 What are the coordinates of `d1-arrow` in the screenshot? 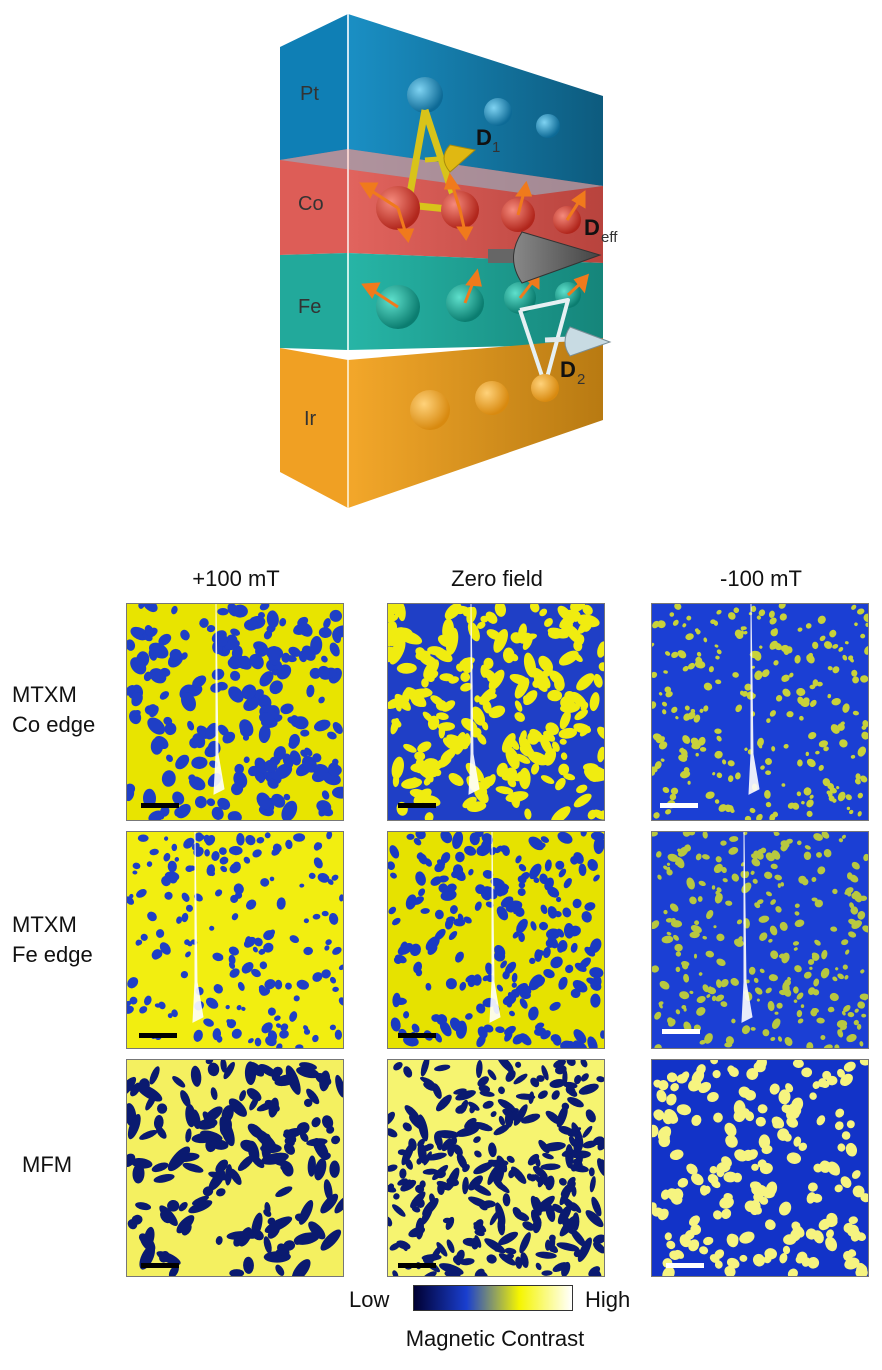 It's located at (450, 158).